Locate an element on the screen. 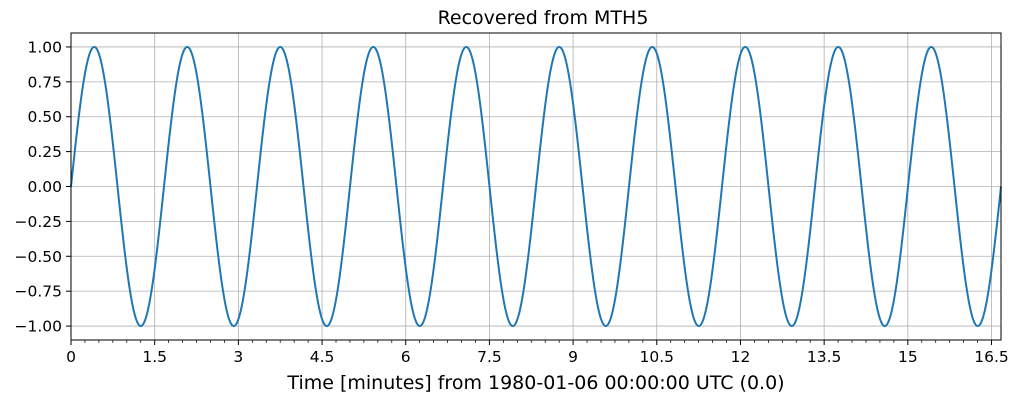  x-tick-label: 12 is located at coordinates (741, 357).